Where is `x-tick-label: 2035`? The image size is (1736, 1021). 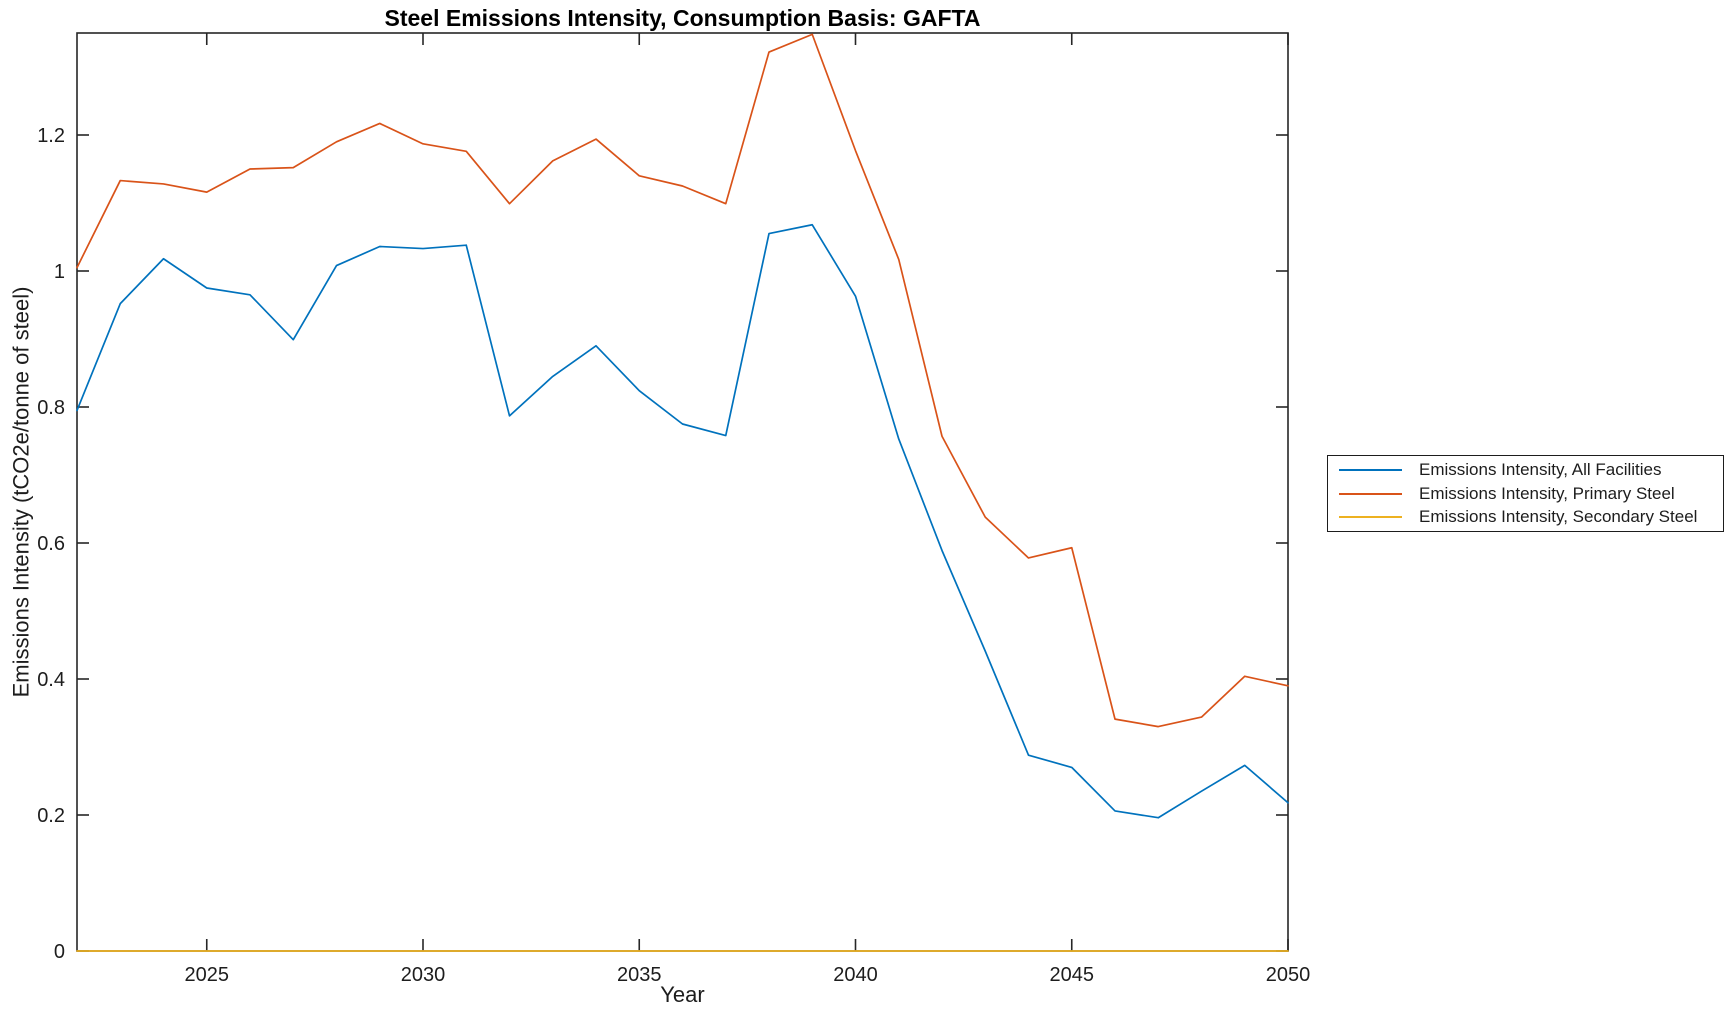
x-tick-label: 2035 is located at coordinates (639, 975).